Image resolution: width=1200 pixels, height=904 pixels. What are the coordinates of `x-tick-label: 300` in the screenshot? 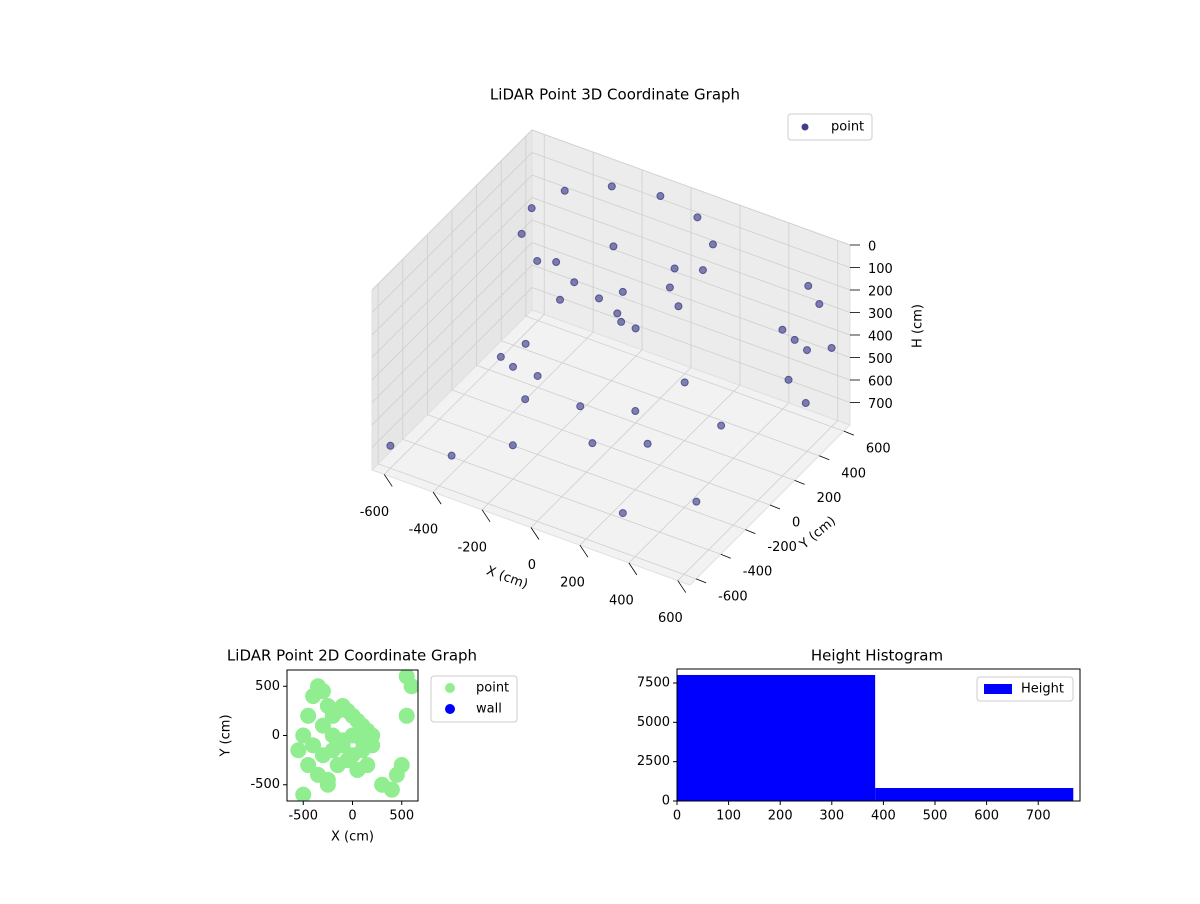 It's located at (831, 816).